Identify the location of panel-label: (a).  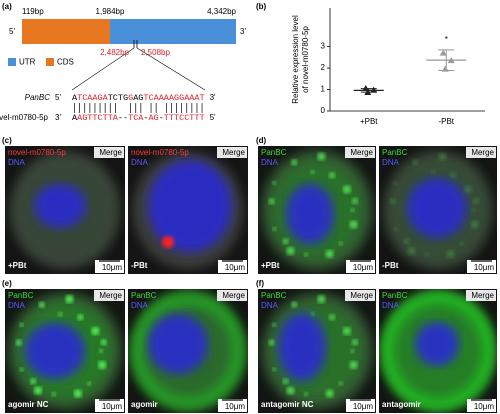
(7, 6).